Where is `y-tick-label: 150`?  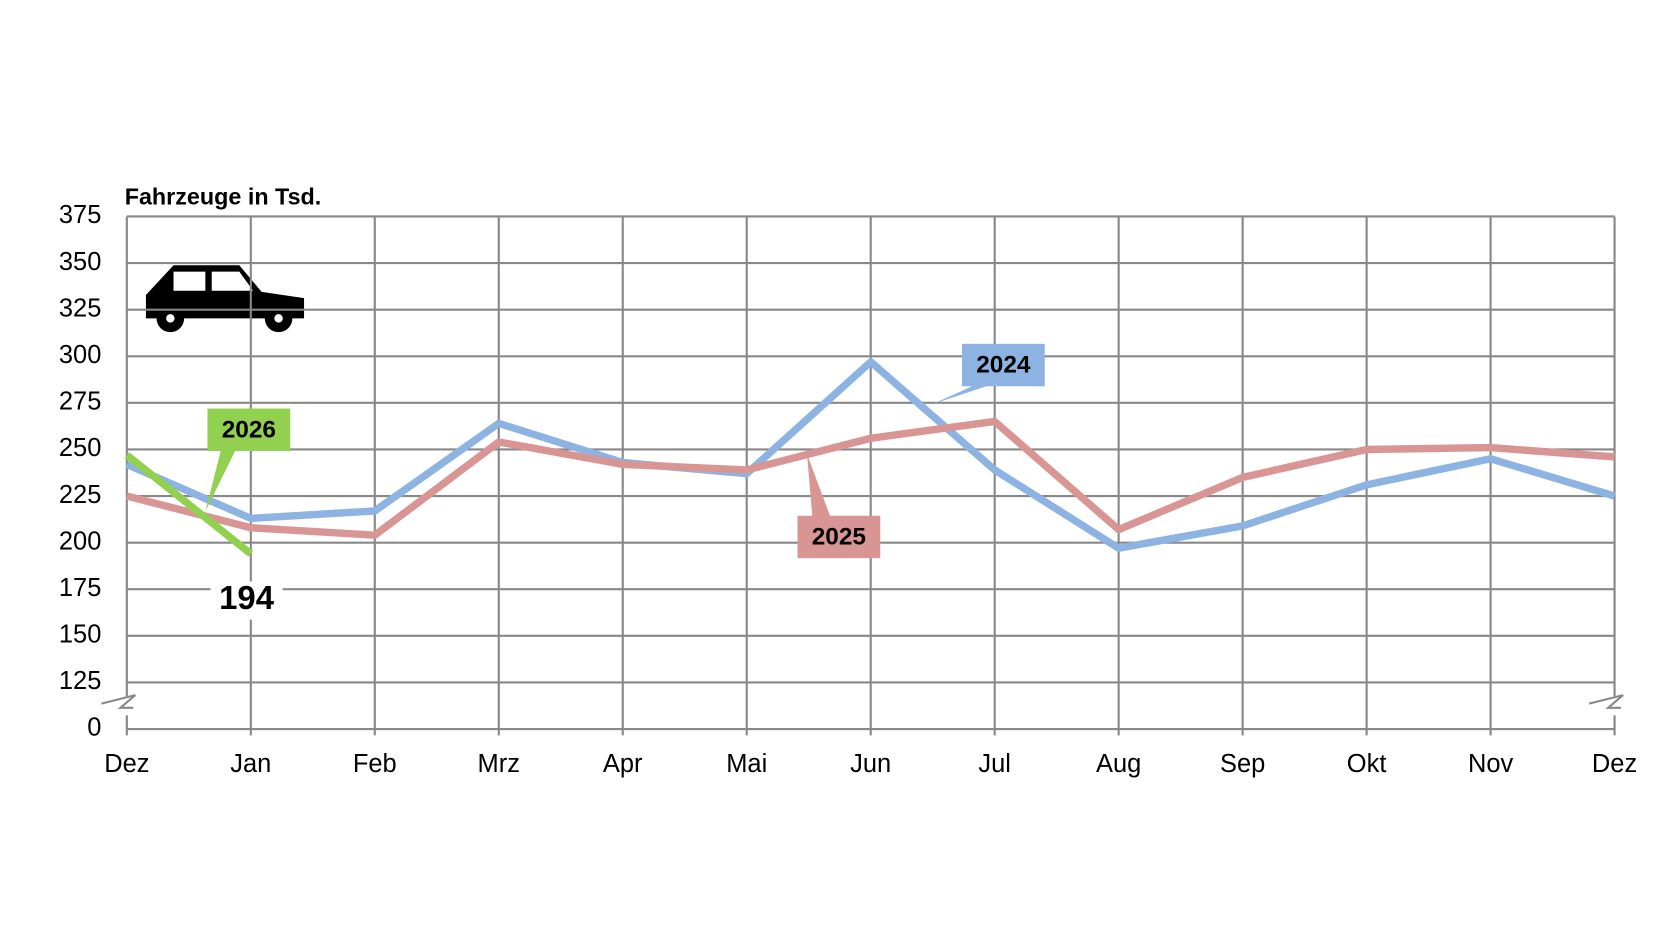
y-tick-label: 150 is located at coordinates (80, 635).